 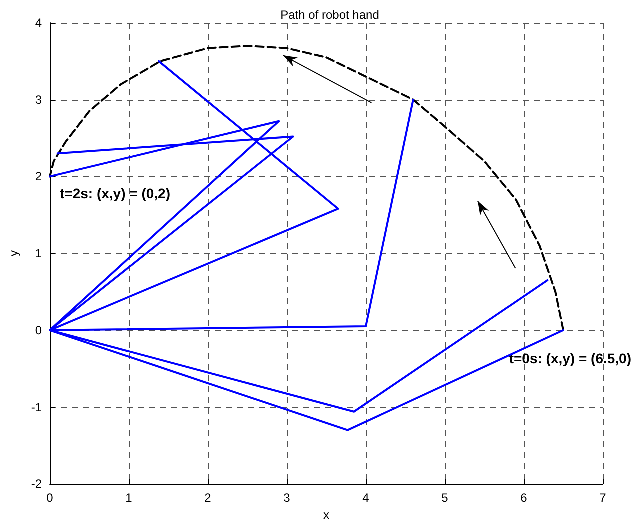 I want to click on x-tick-label: 2, so click(x=208, y=498).